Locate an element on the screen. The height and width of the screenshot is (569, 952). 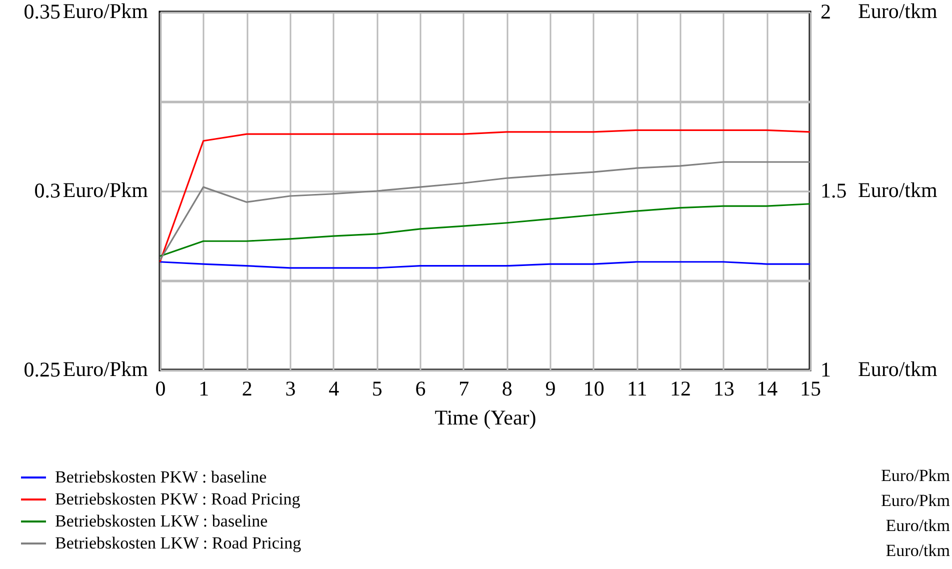
x-tick-label: 6 is located at coordinates (420, 388).